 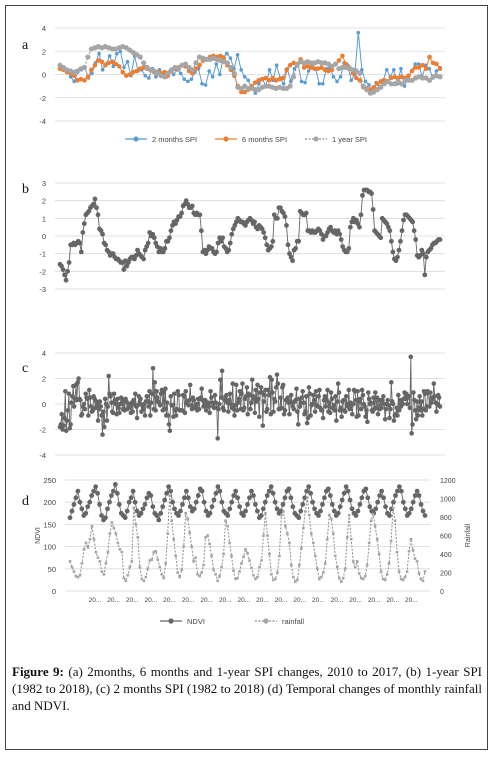 What do you see at coordinates (49, 547) in the screenshot?
I see `y-tick-label: 100` at bounding box center [49, 547].